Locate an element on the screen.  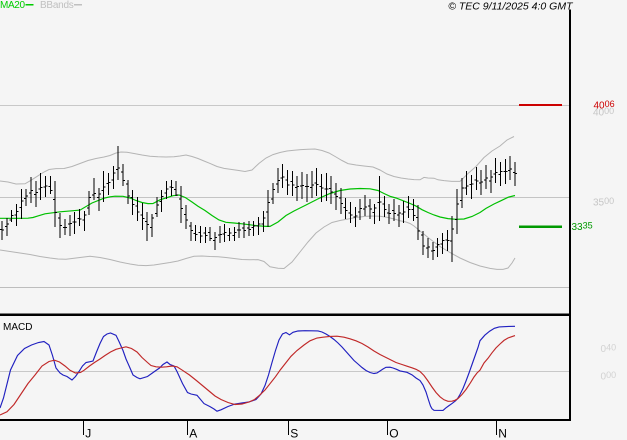
svg-text: 4000 is located at coordinates (603, 112).